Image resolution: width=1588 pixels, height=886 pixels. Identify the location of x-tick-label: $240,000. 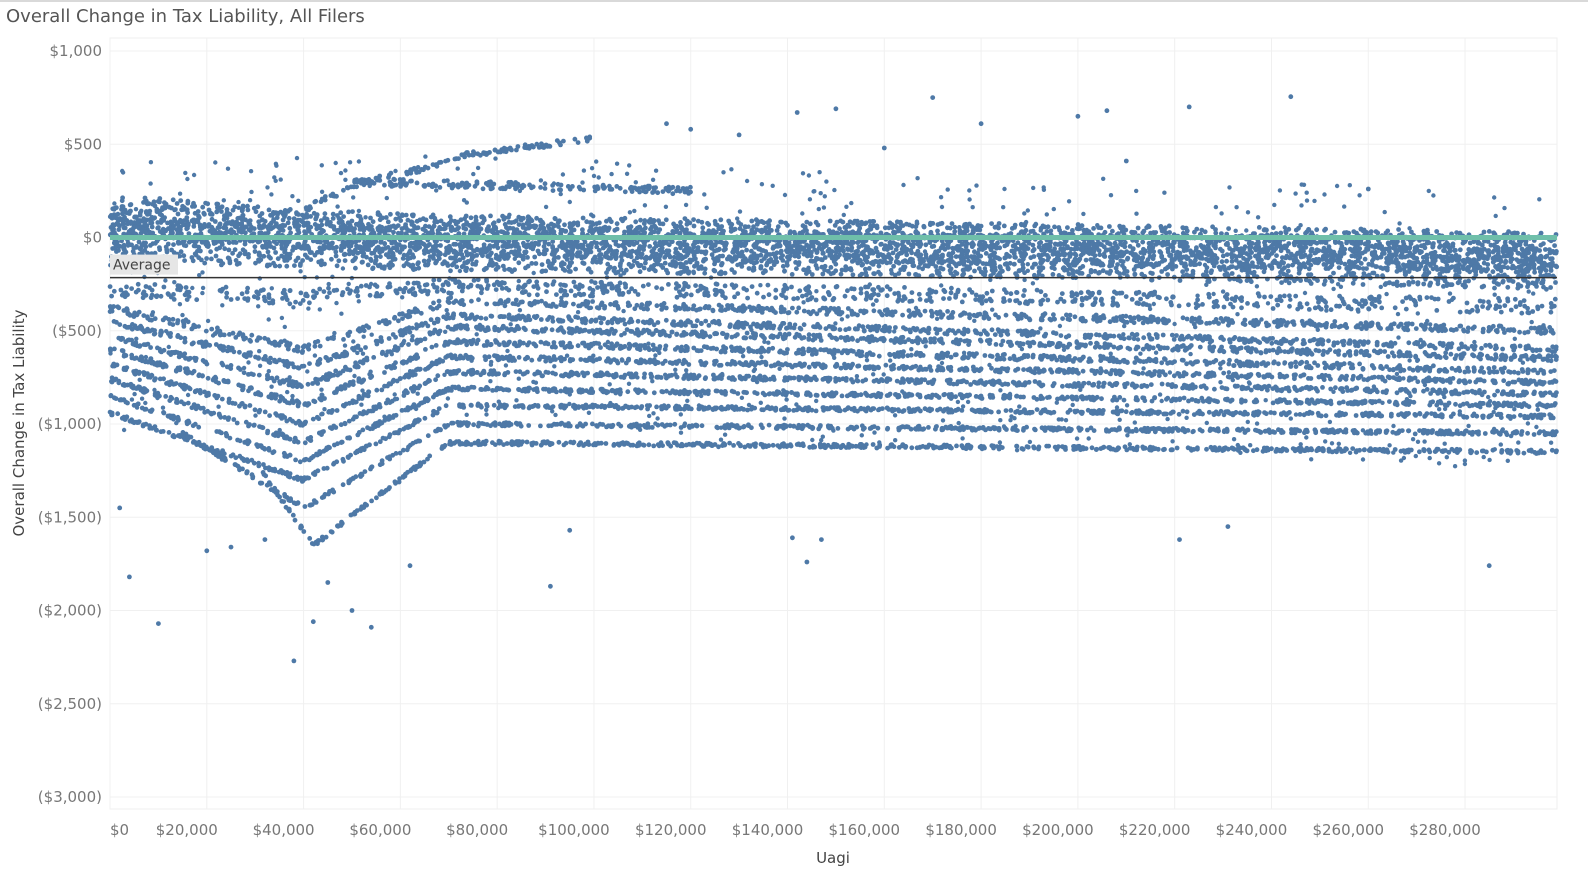
(1252, 830).